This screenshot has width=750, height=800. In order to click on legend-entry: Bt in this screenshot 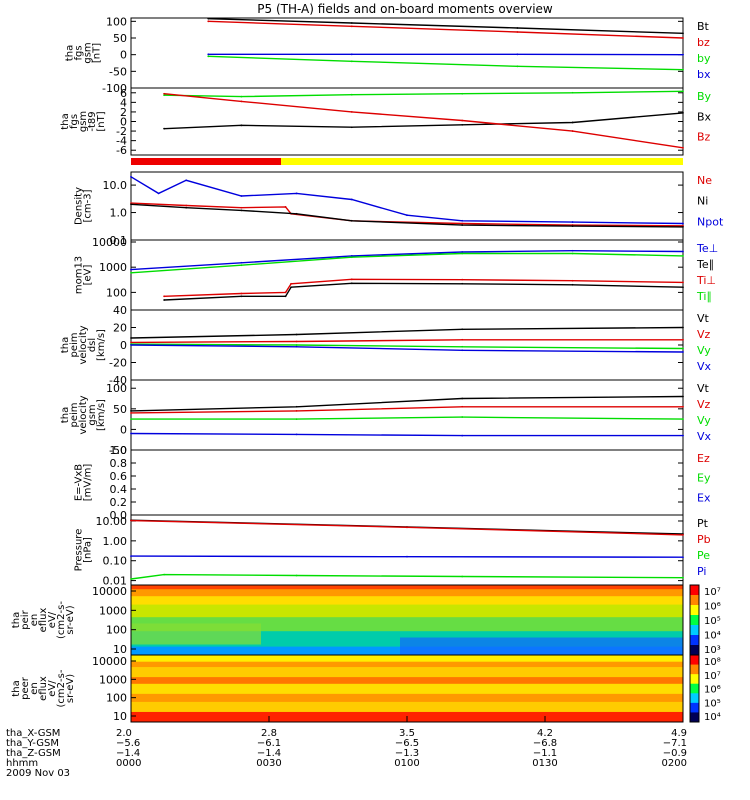, I will do `click(703, 26)`.